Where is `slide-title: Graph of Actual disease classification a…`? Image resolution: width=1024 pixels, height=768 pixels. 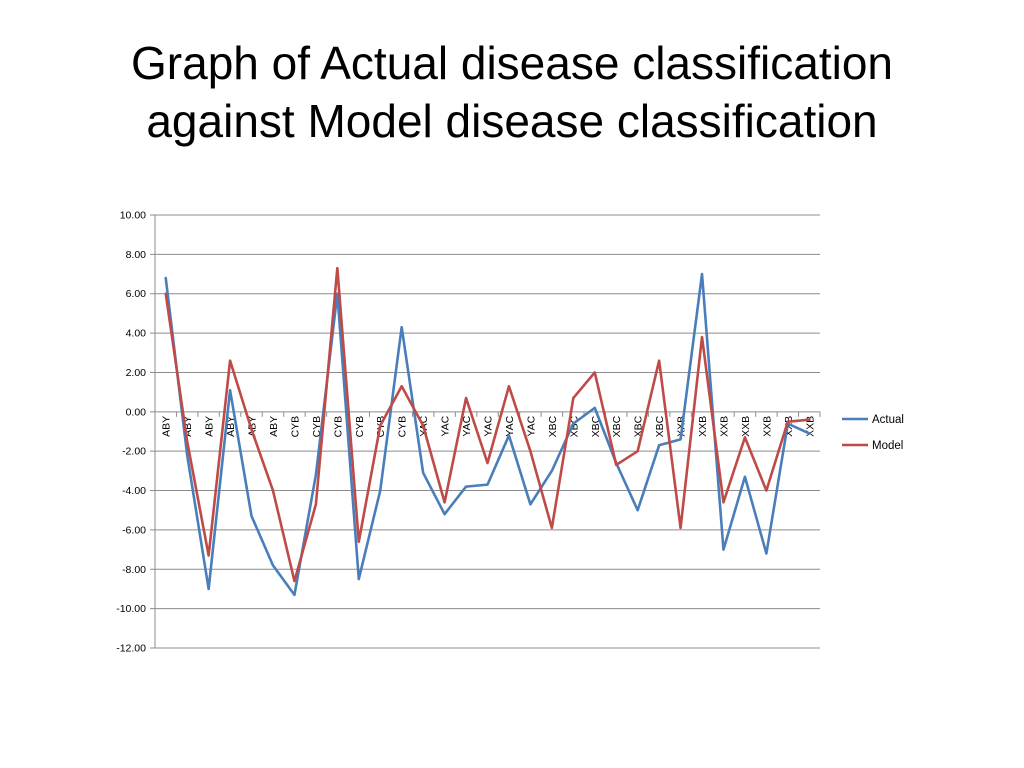
slide-title: Graph of Actual disease classification a… is located at coordinates (512, 92).